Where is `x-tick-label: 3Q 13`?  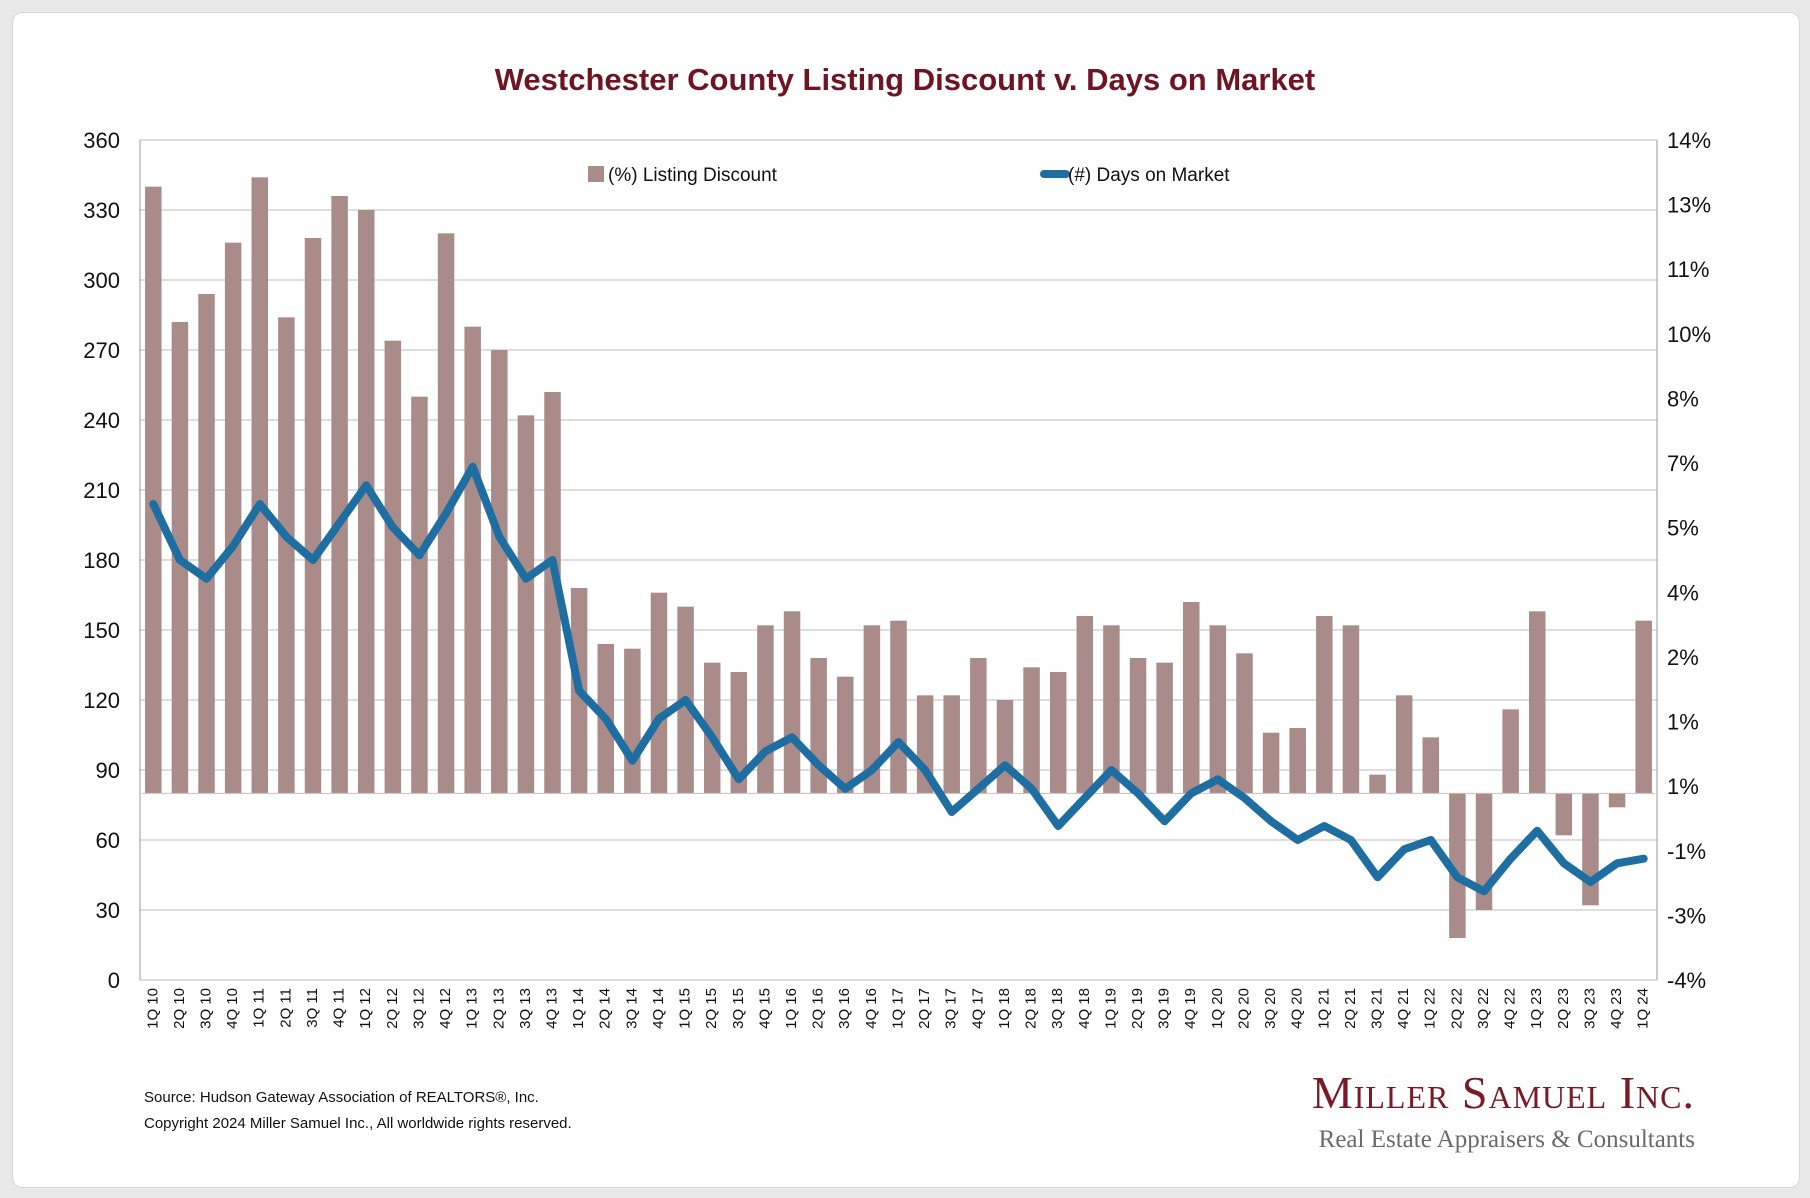
x-tick-label: 3Q 13 is located at coordinates (525, 1008).